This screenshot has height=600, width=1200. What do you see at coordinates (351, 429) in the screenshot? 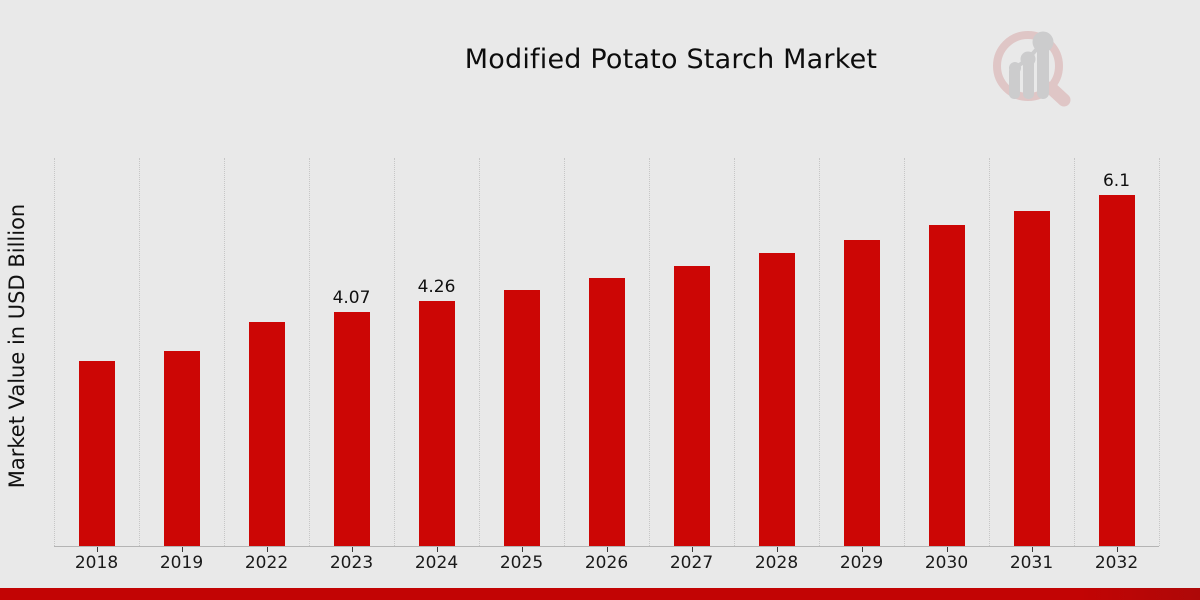
I see `bar-2023` at bounding box center [351, 429].